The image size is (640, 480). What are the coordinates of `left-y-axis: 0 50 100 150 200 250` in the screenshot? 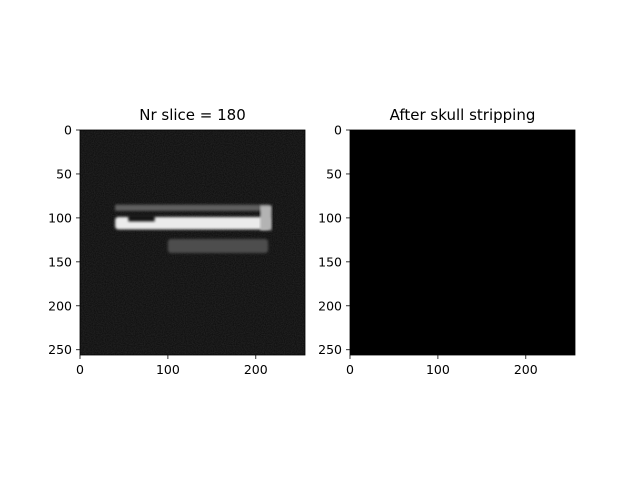 It's located at (64, 240).